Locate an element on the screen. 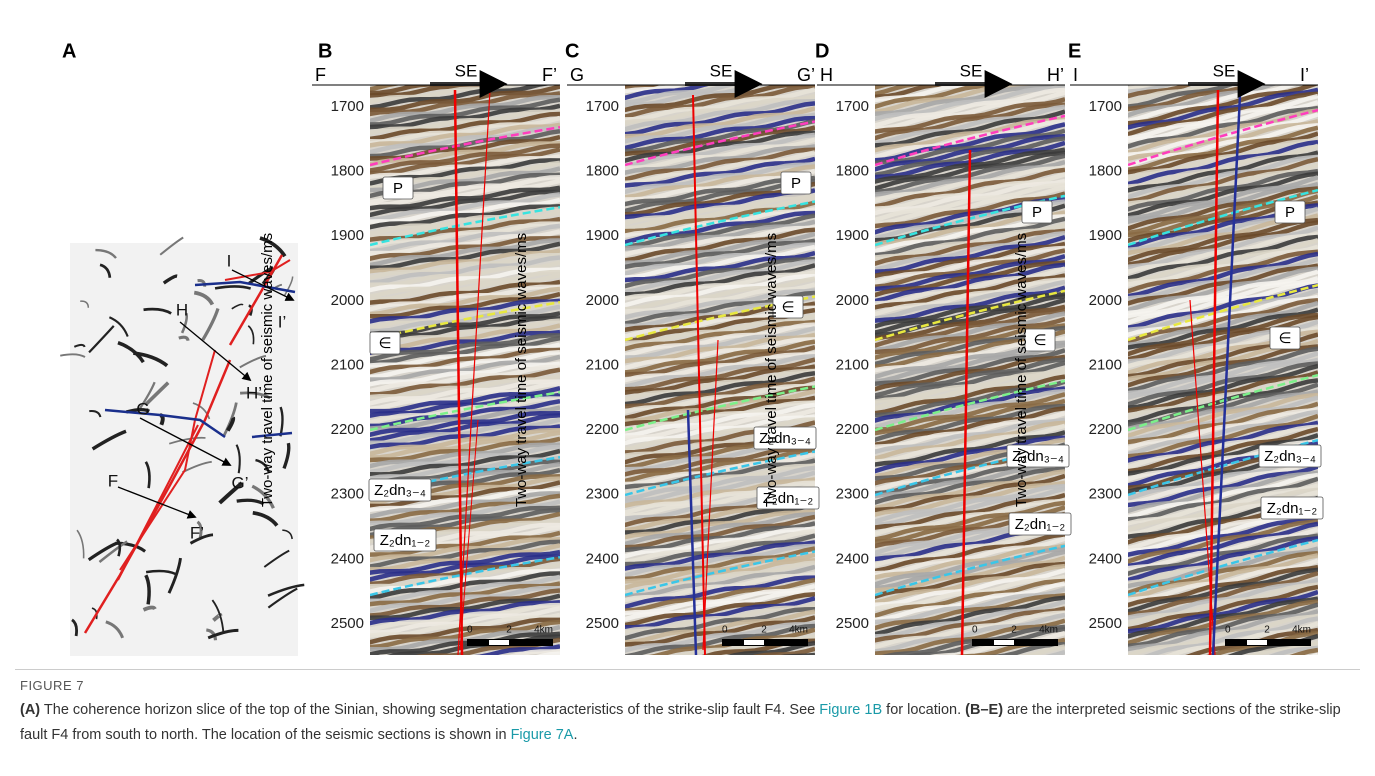  y-tick-label: 2200 is located at coordinates (852, 429).